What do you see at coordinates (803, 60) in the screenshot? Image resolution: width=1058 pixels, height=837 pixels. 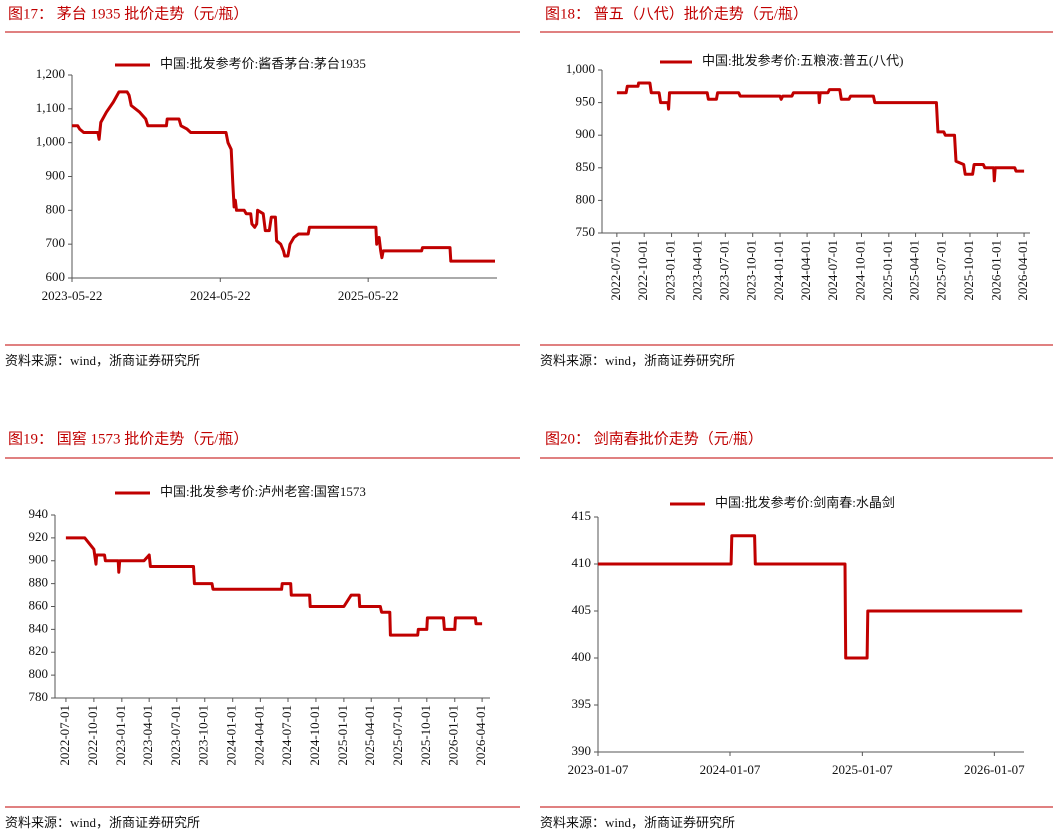 I see `legend-label: 中国:批发参考价:五粮液:普五(八代)` at bounding box center [803, 60].